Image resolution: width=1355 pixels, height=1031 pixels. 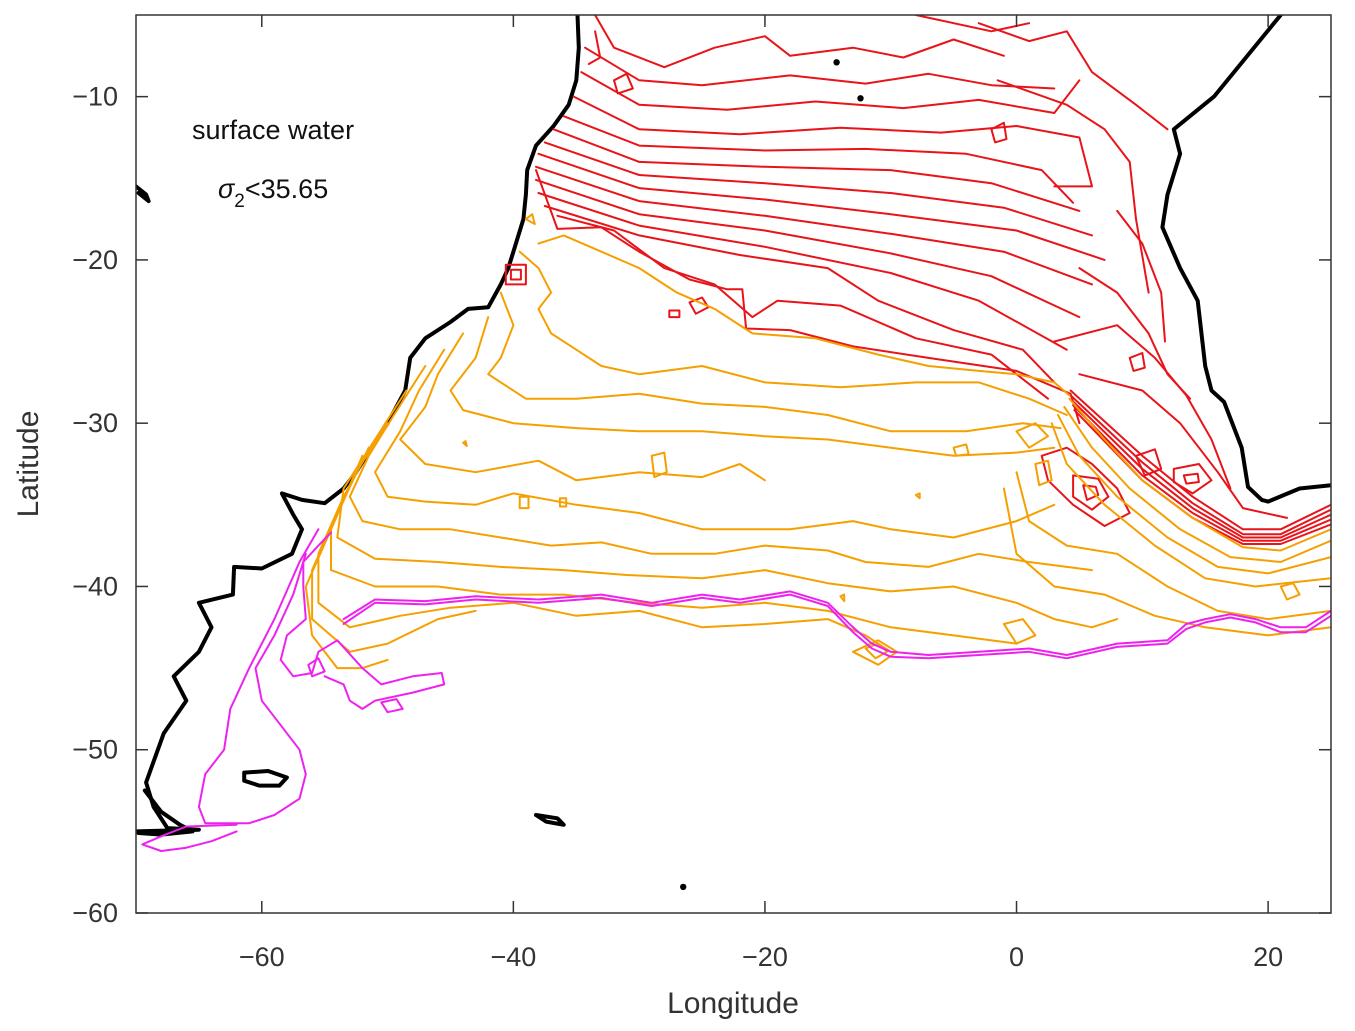 What do you see at coordinates (1268, 957) in the screenshot?
I see `x-tick-label: 20` at bounding box center [1268, 957].